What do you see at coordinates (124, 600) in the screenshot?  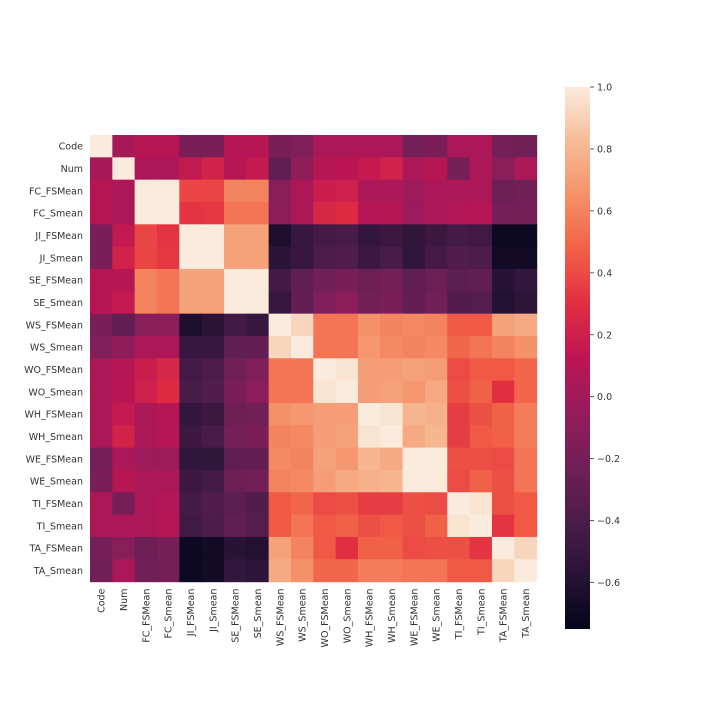 I see `x-tick-label: Num` at bounding box center [124, 600].